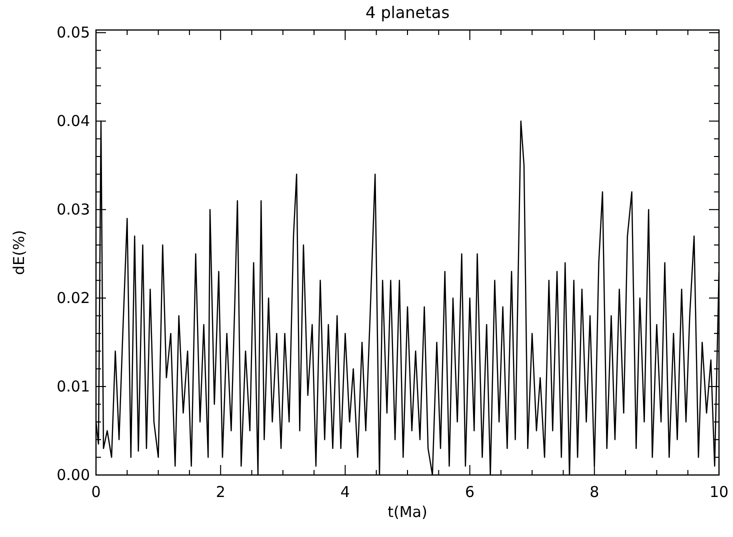  I want to click on y-tick-label: 0.02, so click(73, 298).